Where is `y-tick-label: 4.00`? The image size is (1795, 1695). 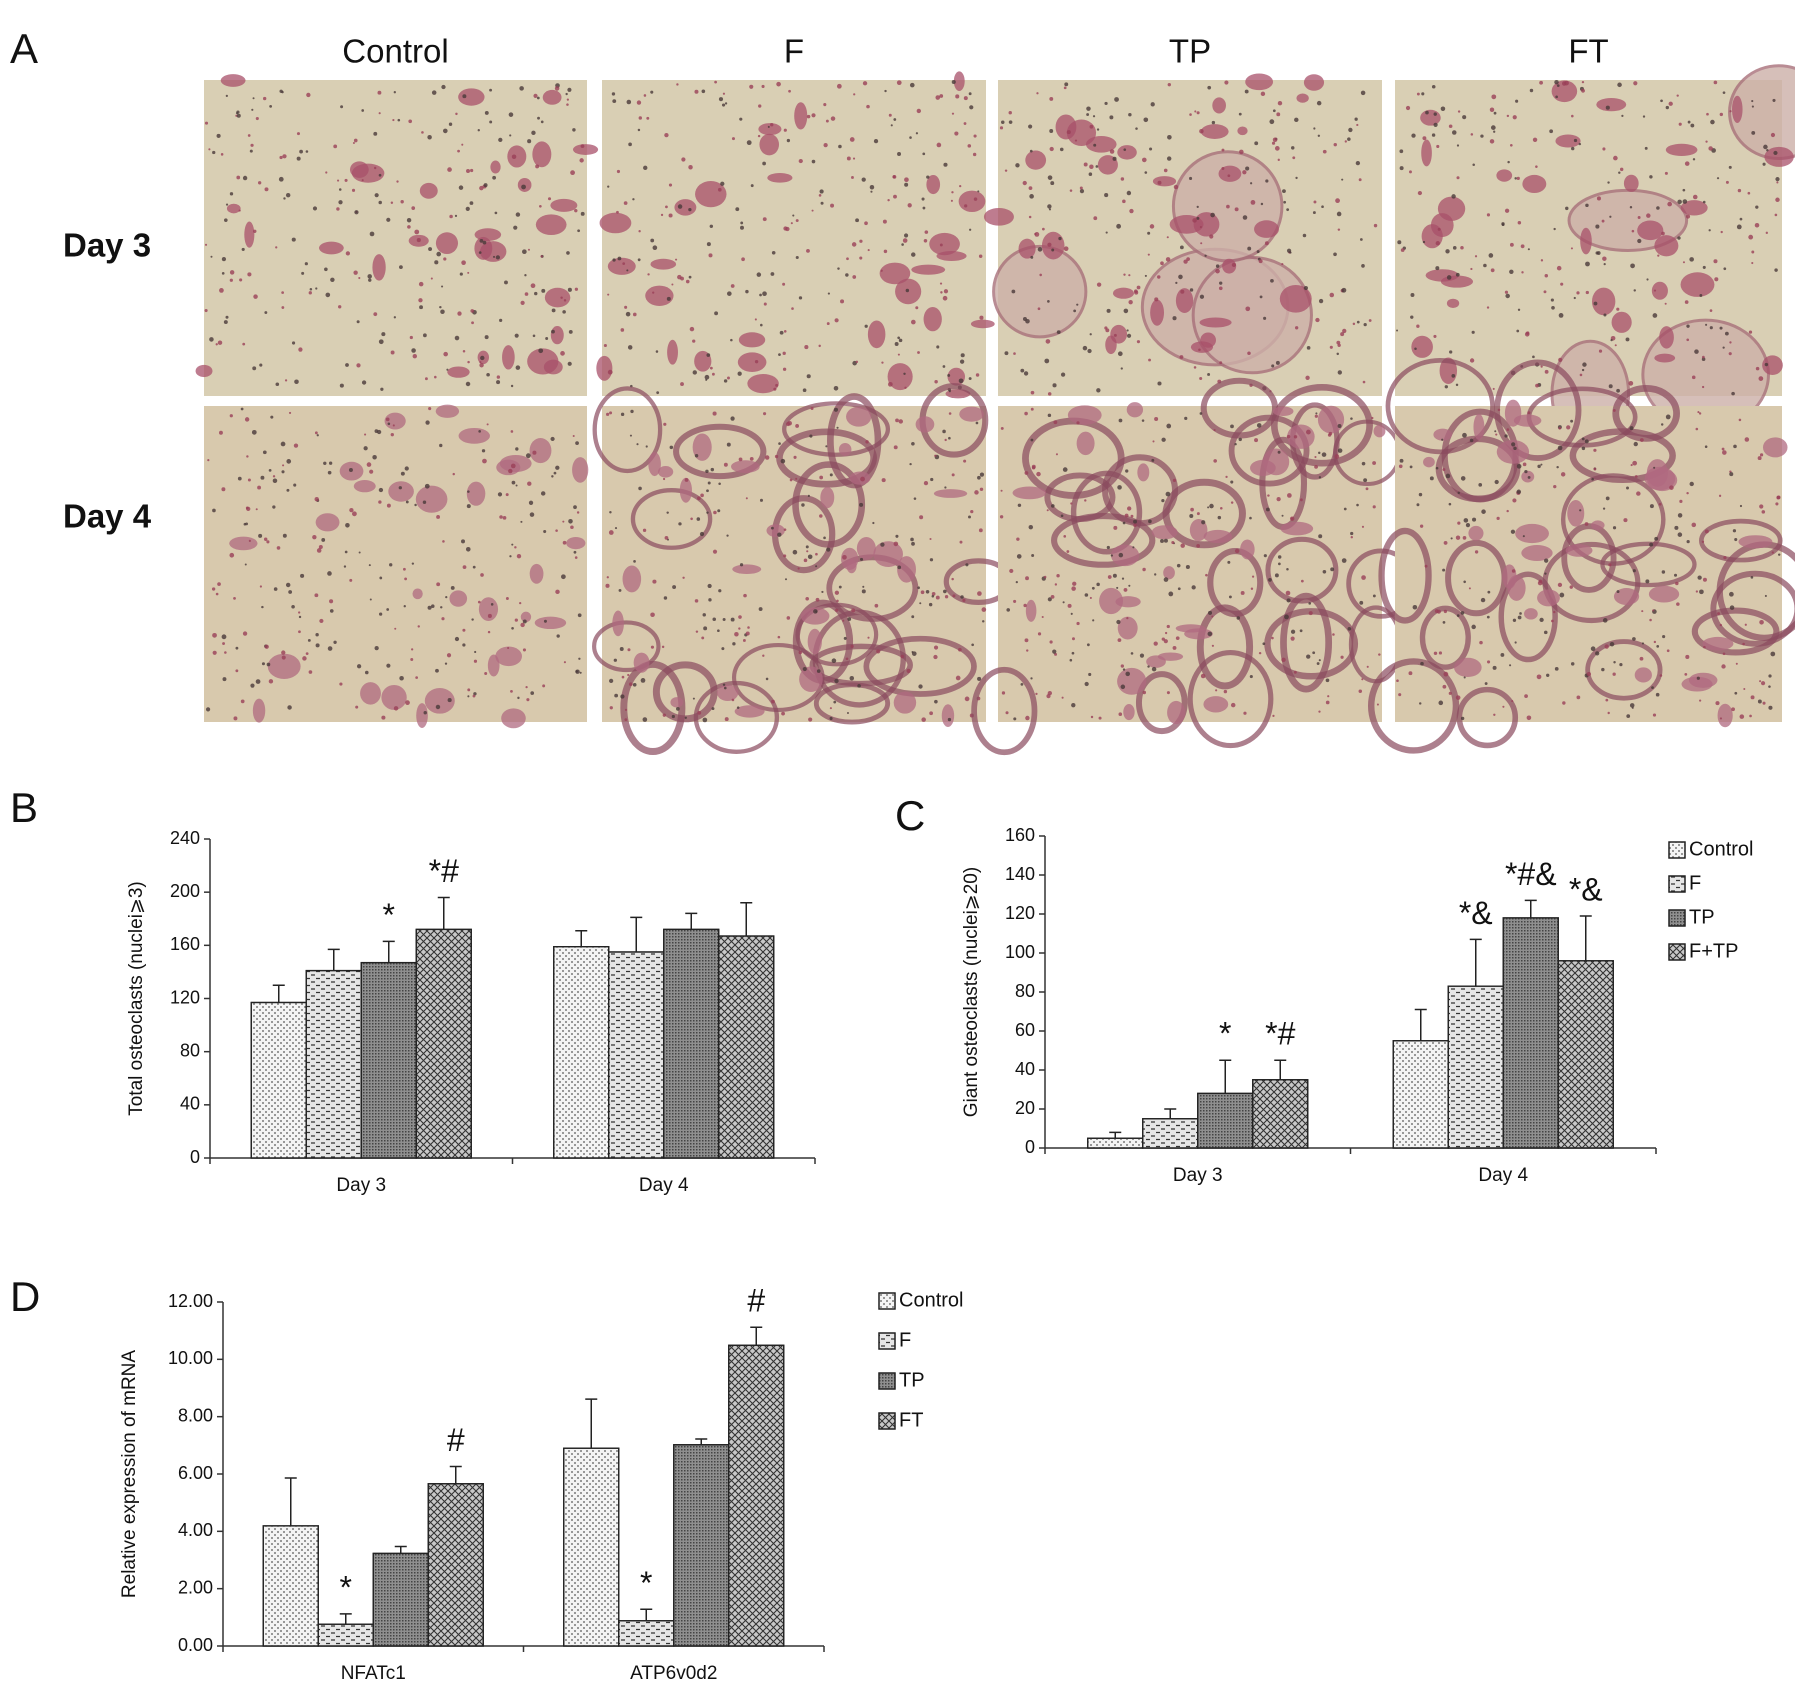
y-tick-label: 4.00 is located at coordinates (195, 1530).